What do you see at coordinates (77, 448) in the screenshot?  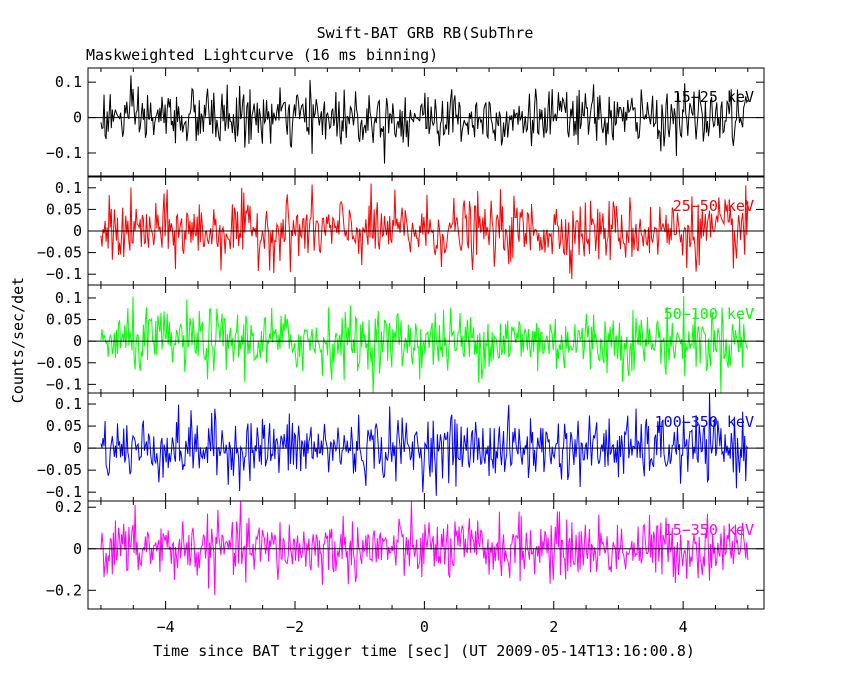 I see `y-tick-label-3-2: 0` at bounding box center [77, 448].